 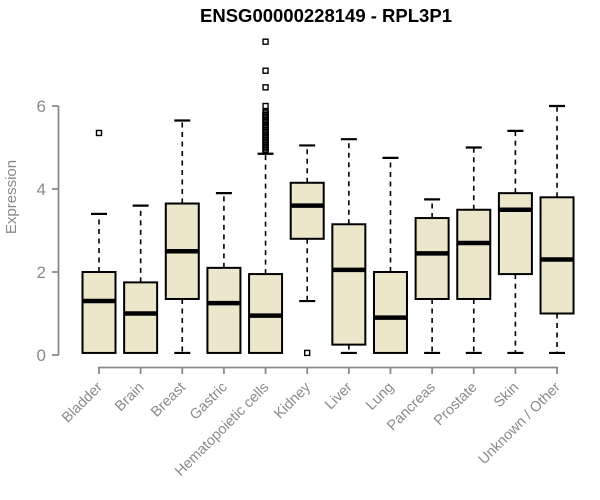 I want to click on box-group-unknown-other, so click(x=557, y=229).